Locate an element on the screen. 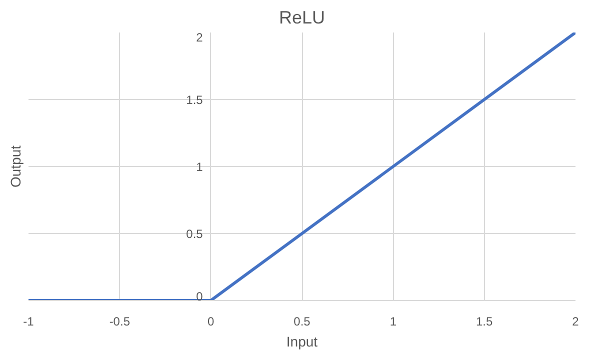  y-tick-label: 1.5 is located at coordinates (195, 100).